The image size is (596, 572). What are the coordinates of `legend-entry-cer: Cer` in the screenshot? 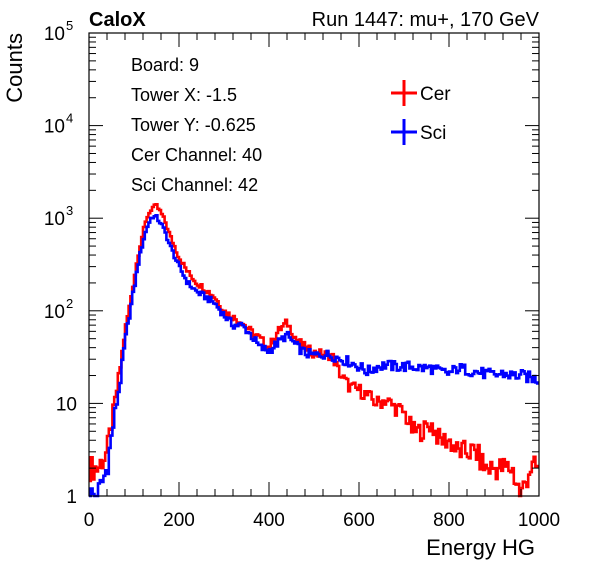 It's located at (421, 93).